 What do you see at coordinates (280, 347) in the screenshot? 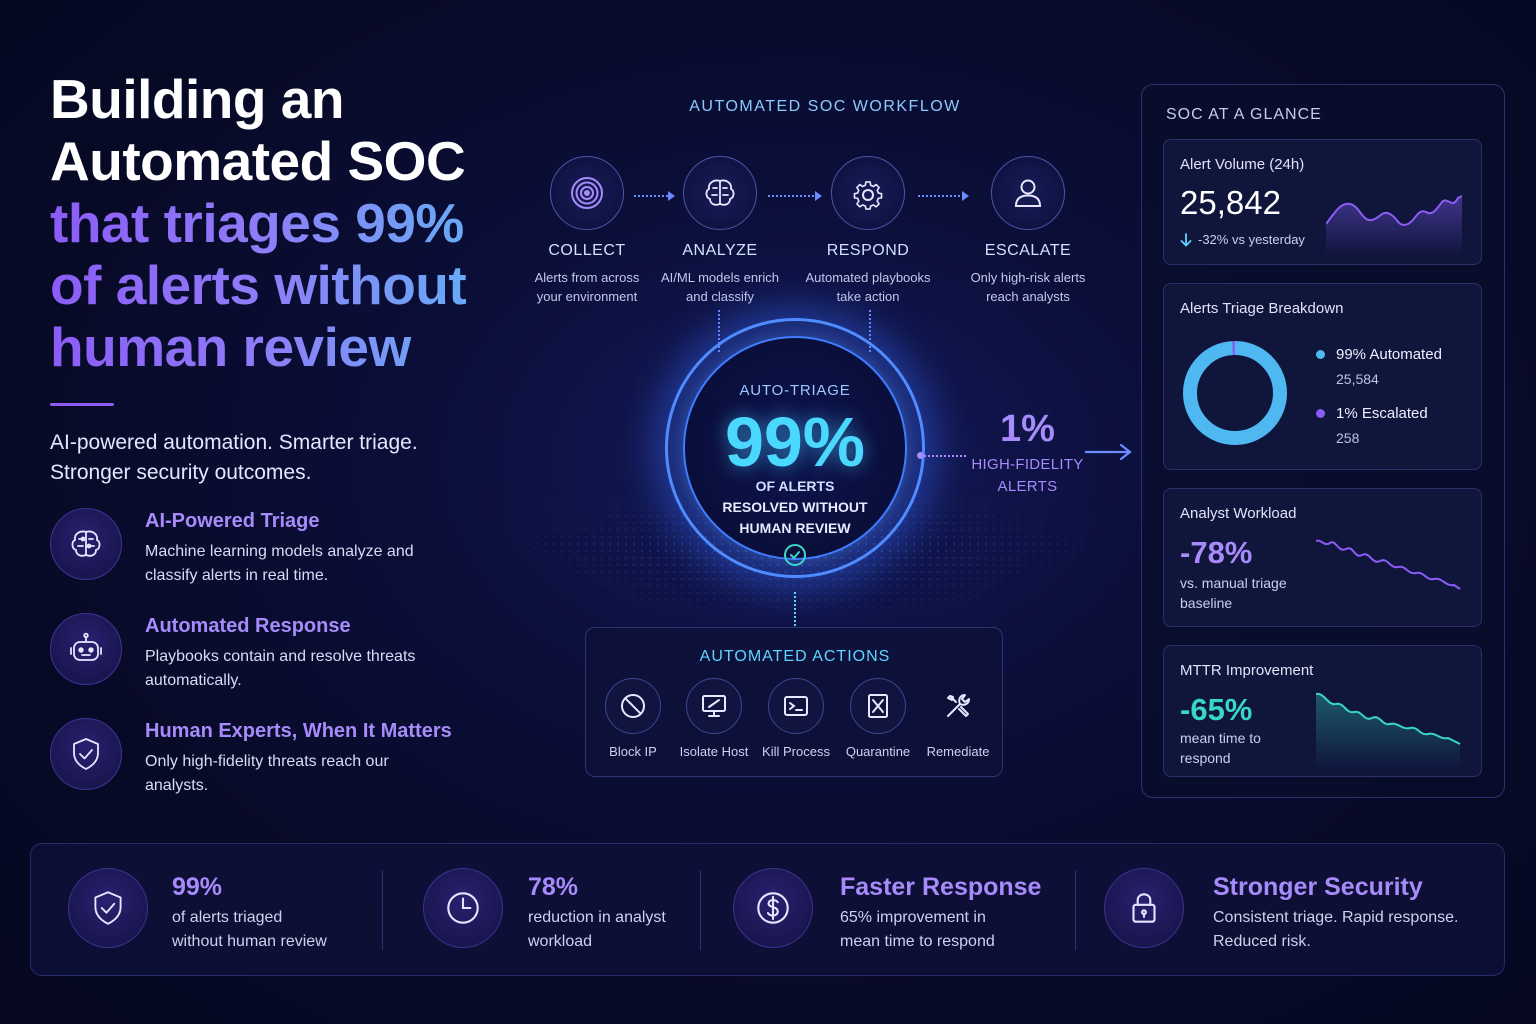
I see `hero-title-line5: human review` at bounding box center [280, 347].